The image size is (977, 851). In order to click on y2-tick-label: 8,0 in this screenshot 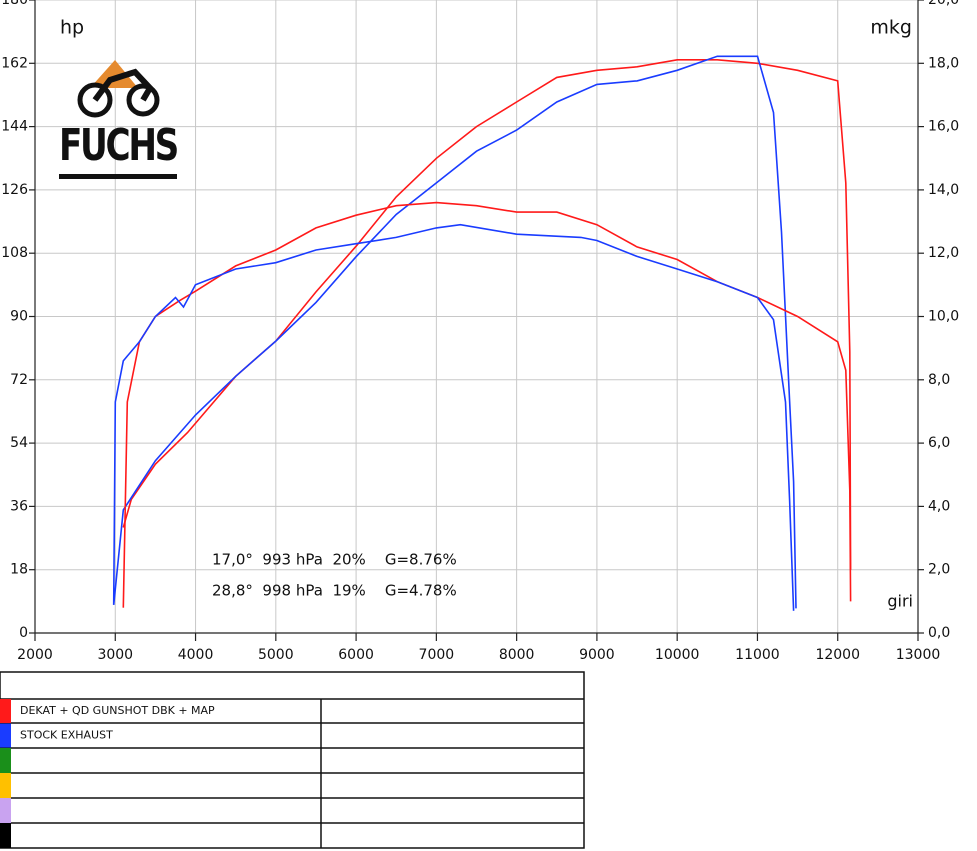, I will do `click(939, 380)`.